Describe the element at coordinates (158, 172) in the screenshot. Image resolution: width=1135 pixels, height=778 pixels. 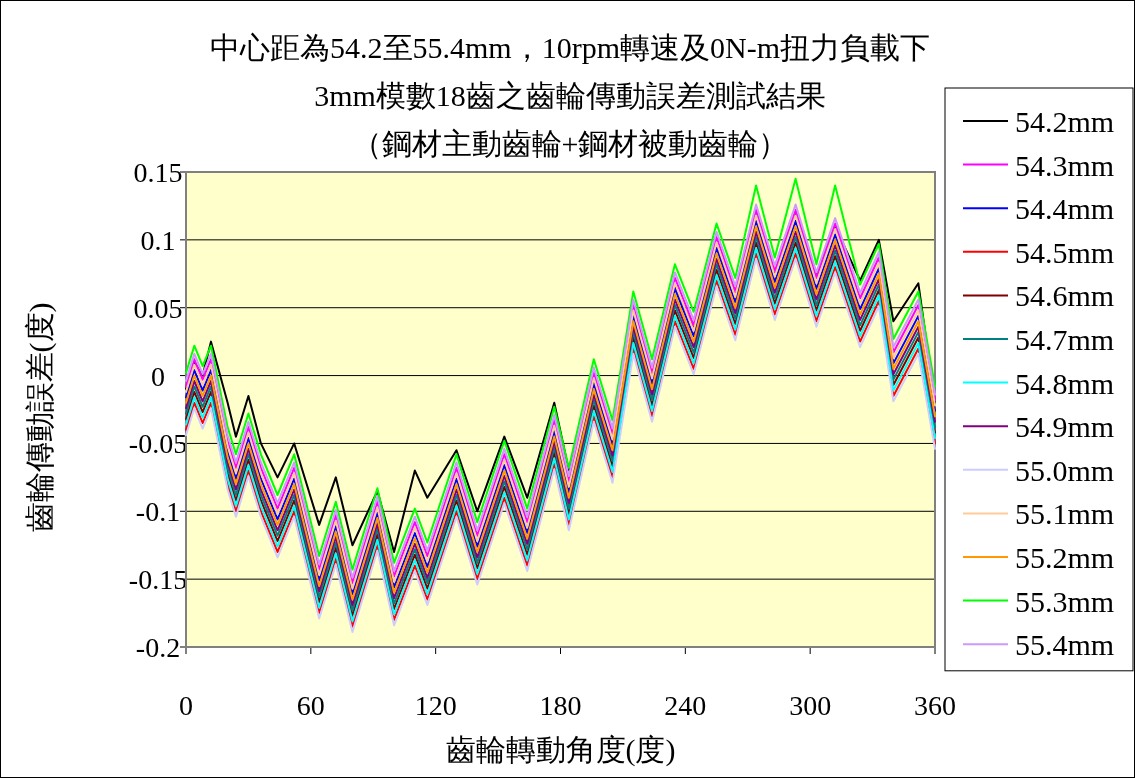
I see `ytick: 0.15` at that location.